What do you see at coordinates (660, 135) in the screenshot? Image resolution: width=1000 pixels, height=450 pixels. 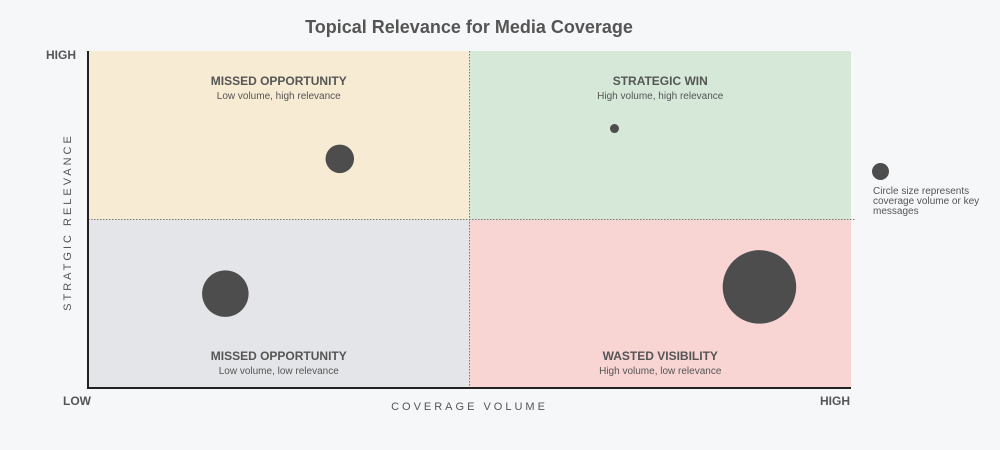 I see `quadrant-top-right` at bounding box center [660, 135].